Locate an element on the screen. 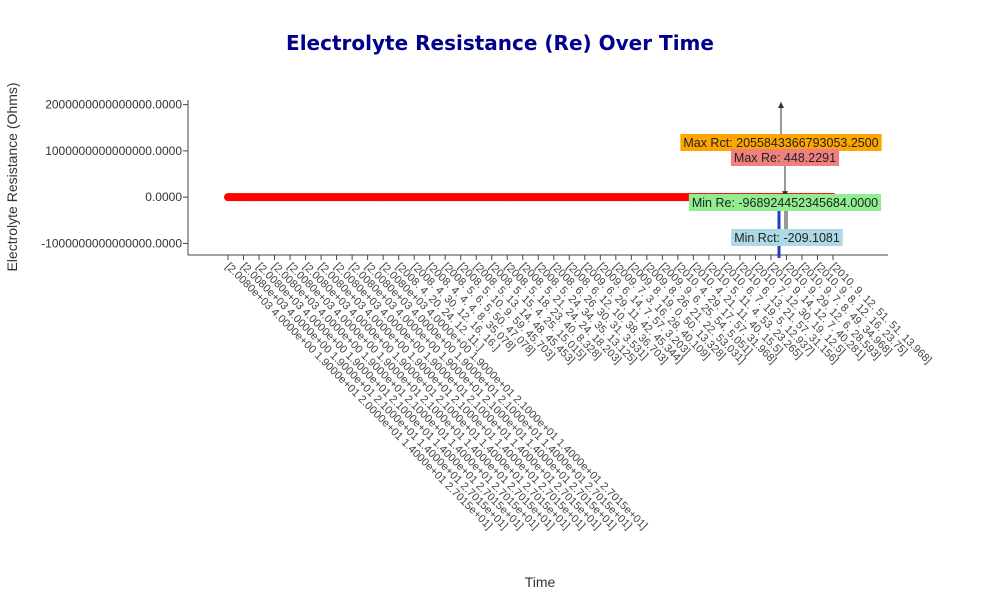 The image size is (1000, 600). annotation-label: Min Re: -968924452345684.0000 is located at coordinates (785, 203).